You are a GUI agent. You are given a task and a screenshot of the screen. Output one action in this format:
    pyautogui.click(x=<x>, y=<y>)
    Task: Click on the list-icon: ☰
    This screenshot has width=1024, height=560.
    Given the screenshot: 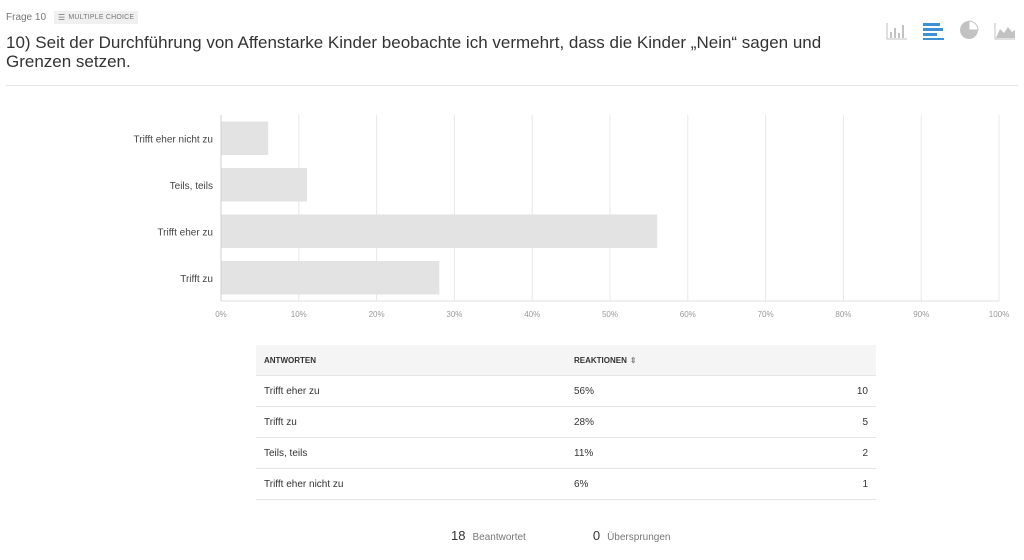 What is the action you would take?
    pyautogui.click(x=62, y=17)
    